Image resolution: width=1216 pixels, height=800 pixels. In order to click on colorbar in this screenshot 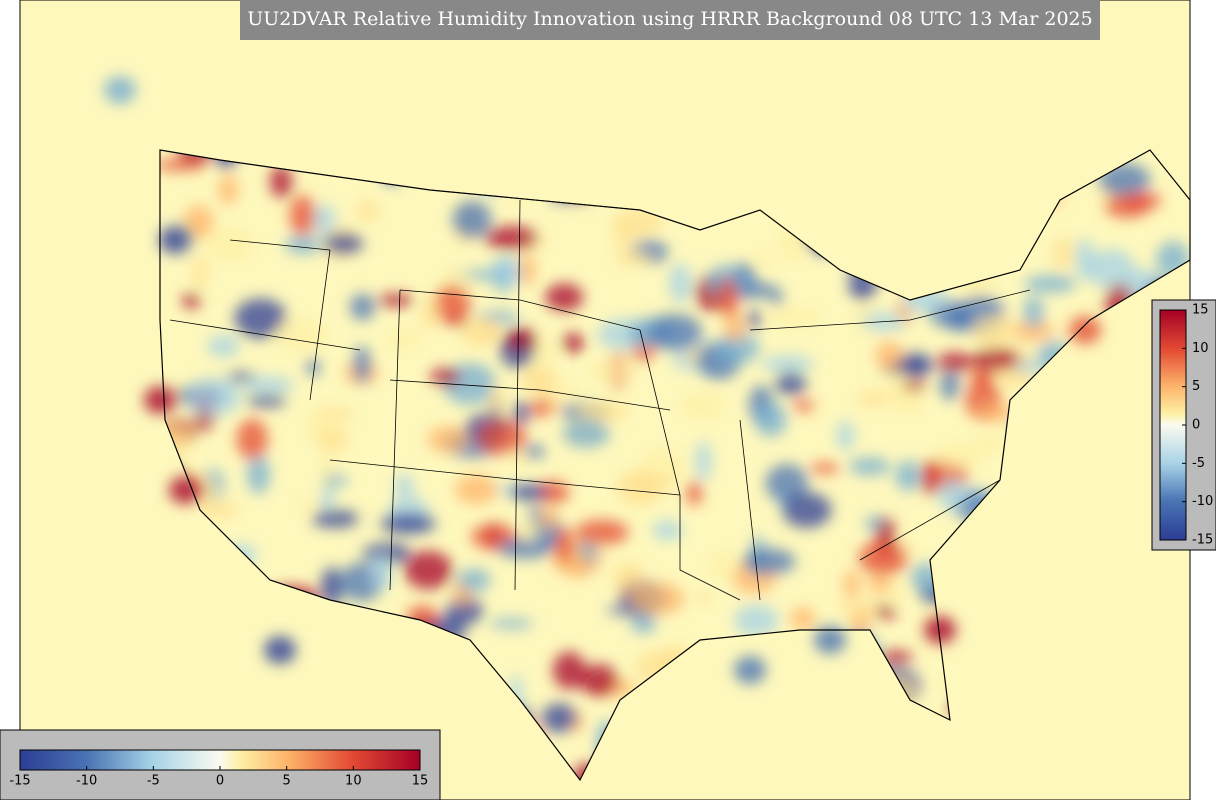, I will do `click(1173, 425)`.